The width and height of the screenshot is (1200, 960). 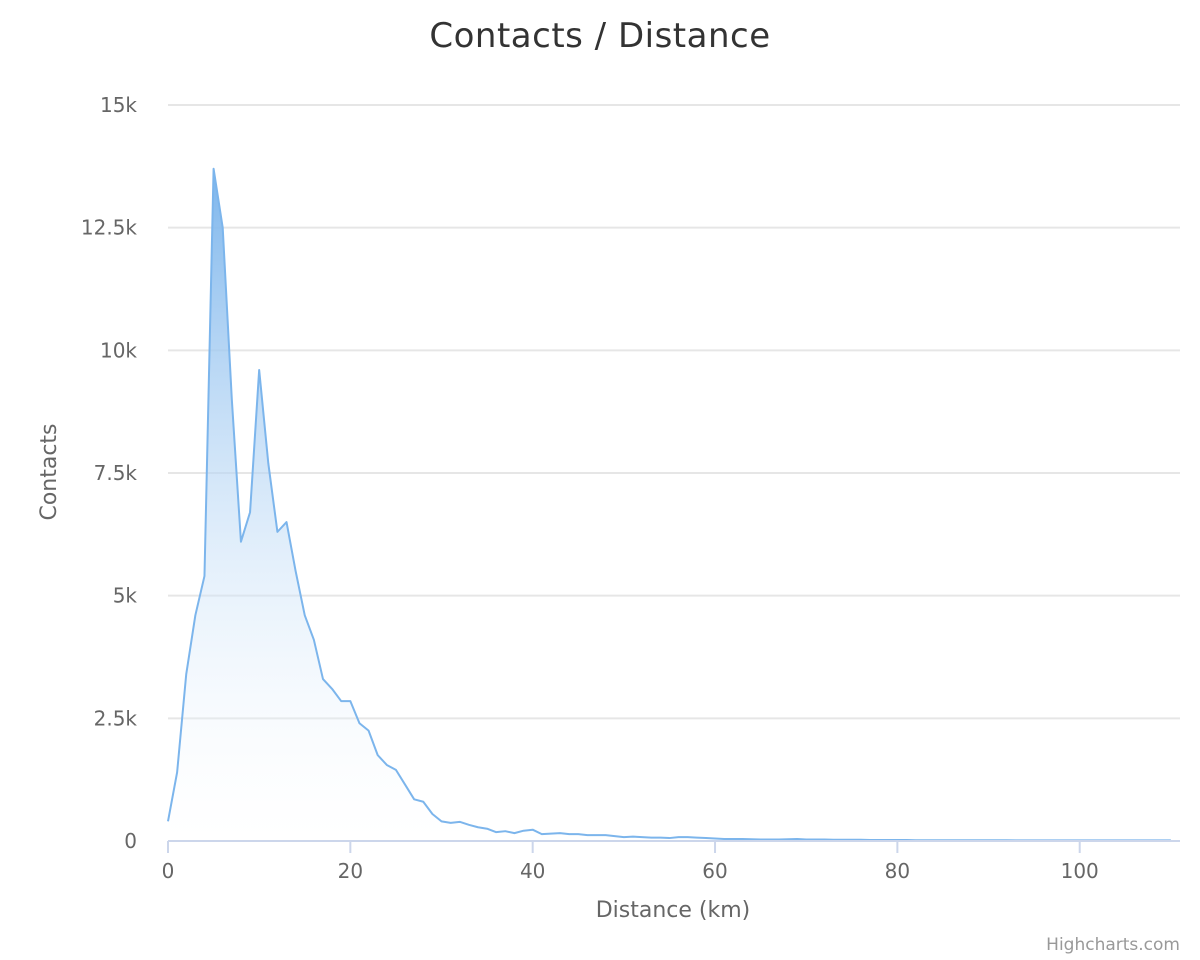 What do you see at coordinates (673, 910) in the screenshot?
I see `x-axis-title: Distance (km)` at bounding box center [673, 910].